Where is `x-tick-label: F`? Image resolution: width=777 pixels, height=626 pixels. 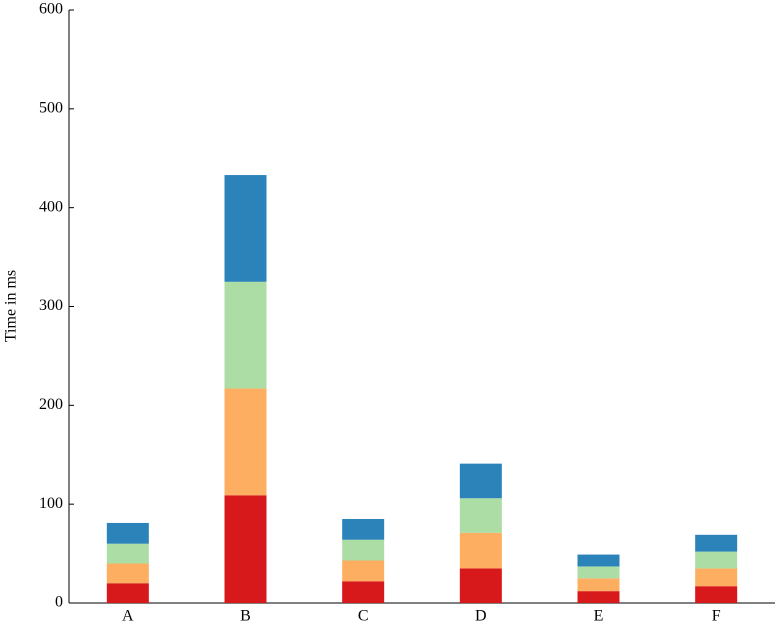
x-tick-label: F is located at coordinates (716, 616).